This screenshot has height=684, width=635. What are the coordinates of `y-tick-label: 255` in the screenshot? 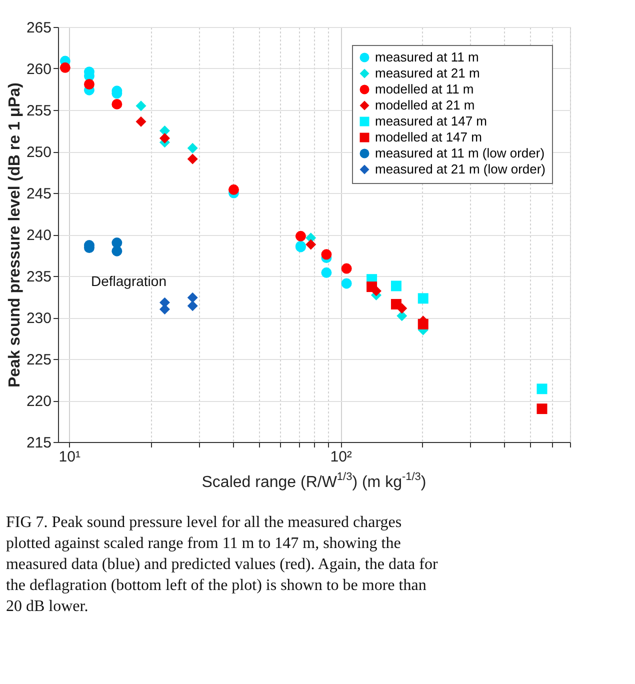 It's located at (39, 111).